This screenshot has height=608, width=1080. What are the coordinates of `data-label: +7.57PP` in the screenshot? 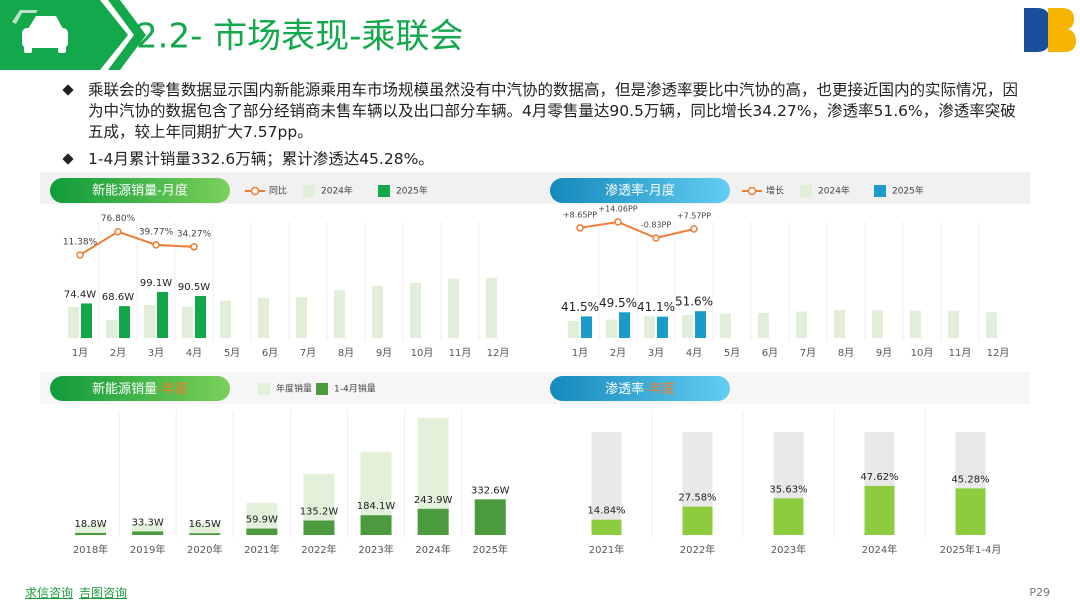 It's located at (694, 215).